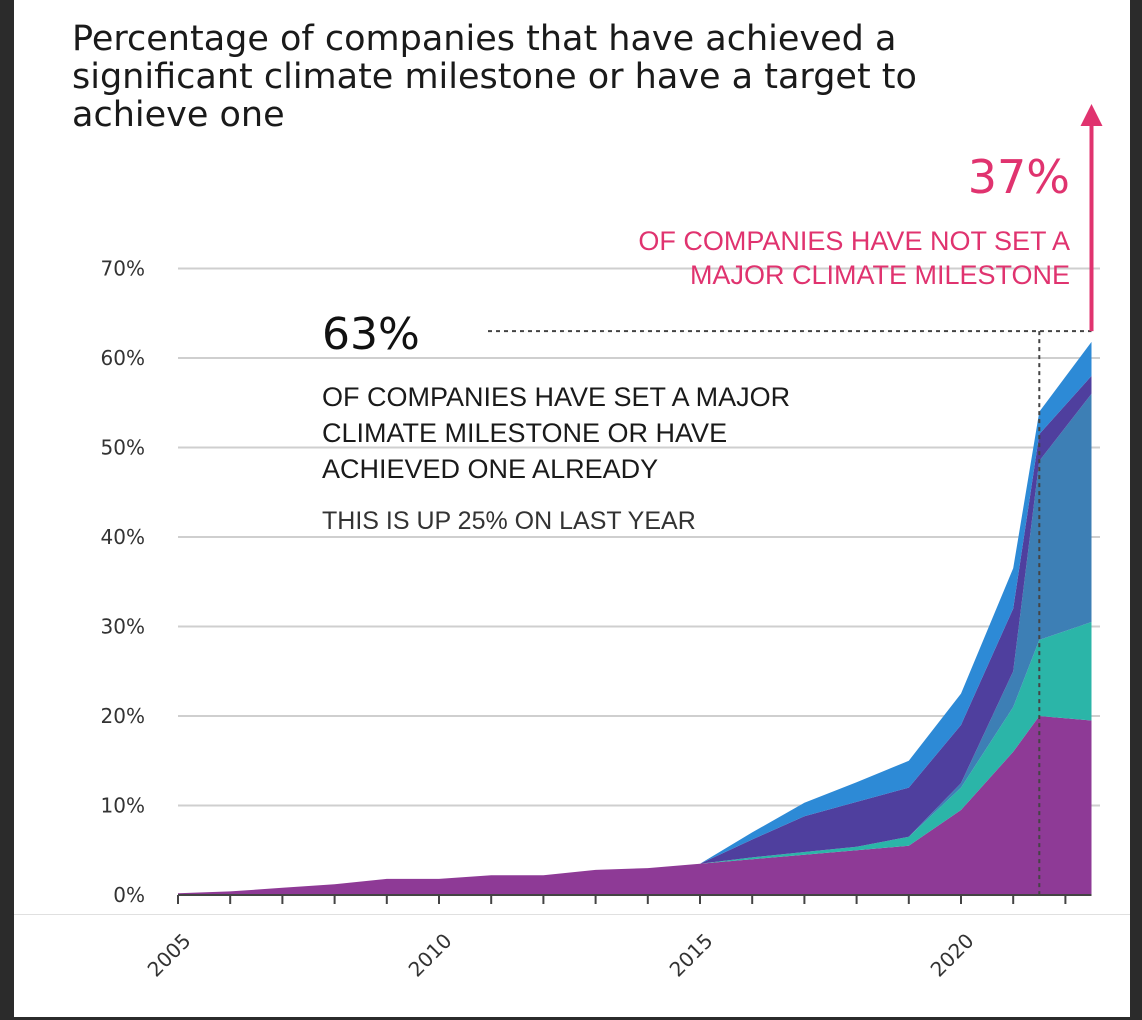 The image size is (1142, 1020). What do you see at coordinates (123, 627) in the screenshot?
I see `y-tick-label: 30%` at bounding box center [123, 627].